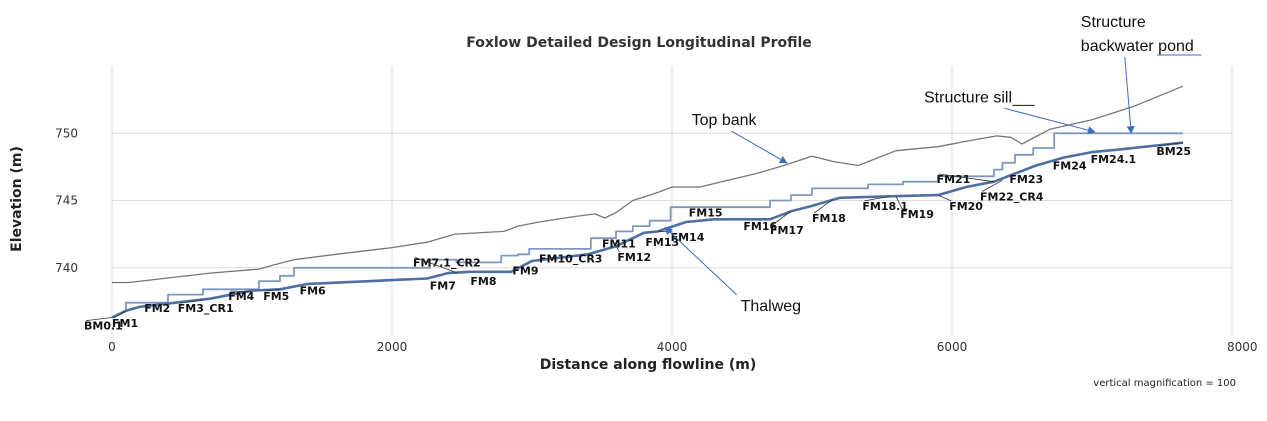  I want to click on station-label: FM8, so click(483, 281).